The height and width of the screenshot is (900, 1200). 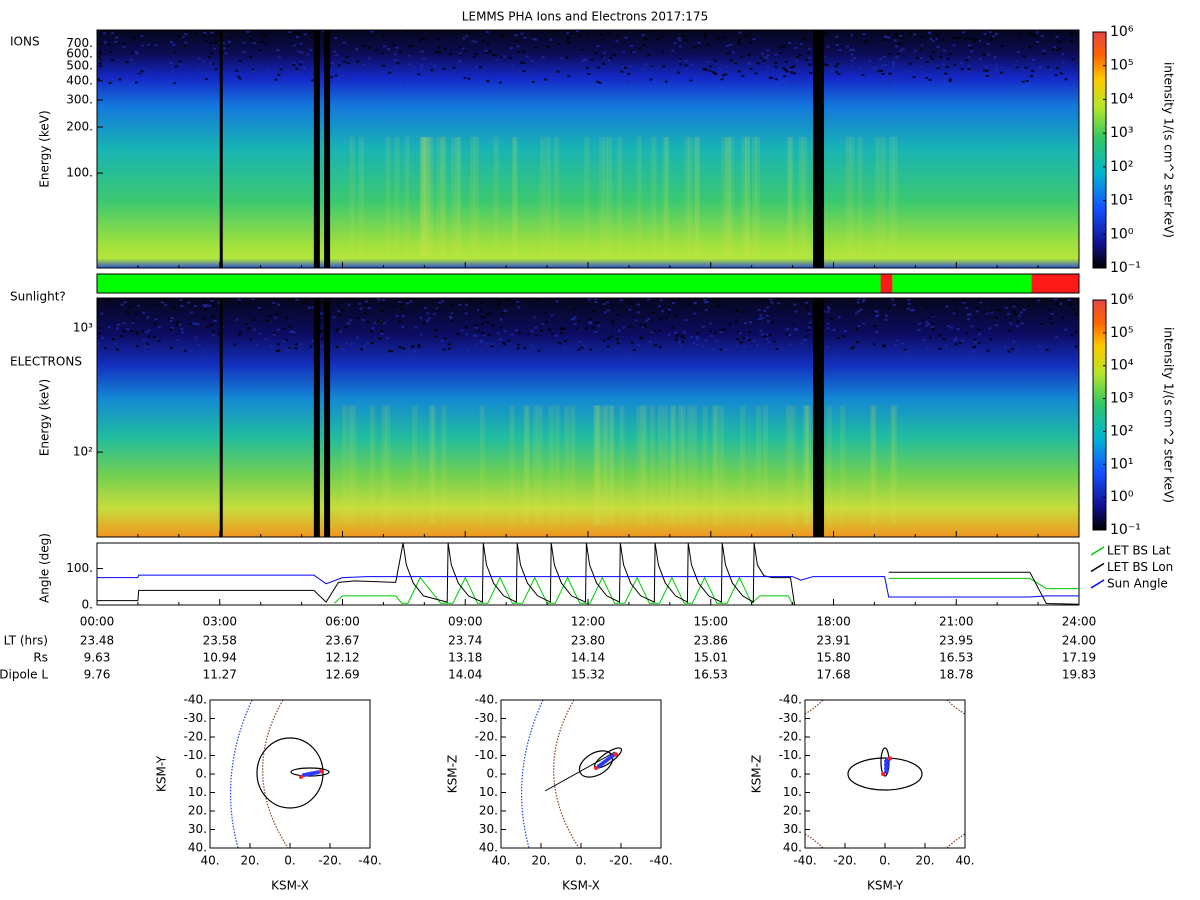 What do you see at coordinates (885, 886) in the screenshot?
I see `x-axis-label: KSM-Y` at bounding box center [885, 886].